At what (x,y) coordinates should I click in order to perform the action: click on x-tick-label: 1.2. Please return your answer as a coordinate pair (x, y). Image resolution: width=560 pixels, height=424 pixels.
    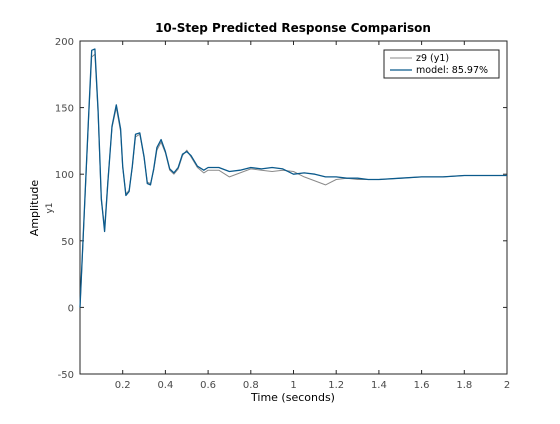
    Looking at the image, I should click on (336, 385).